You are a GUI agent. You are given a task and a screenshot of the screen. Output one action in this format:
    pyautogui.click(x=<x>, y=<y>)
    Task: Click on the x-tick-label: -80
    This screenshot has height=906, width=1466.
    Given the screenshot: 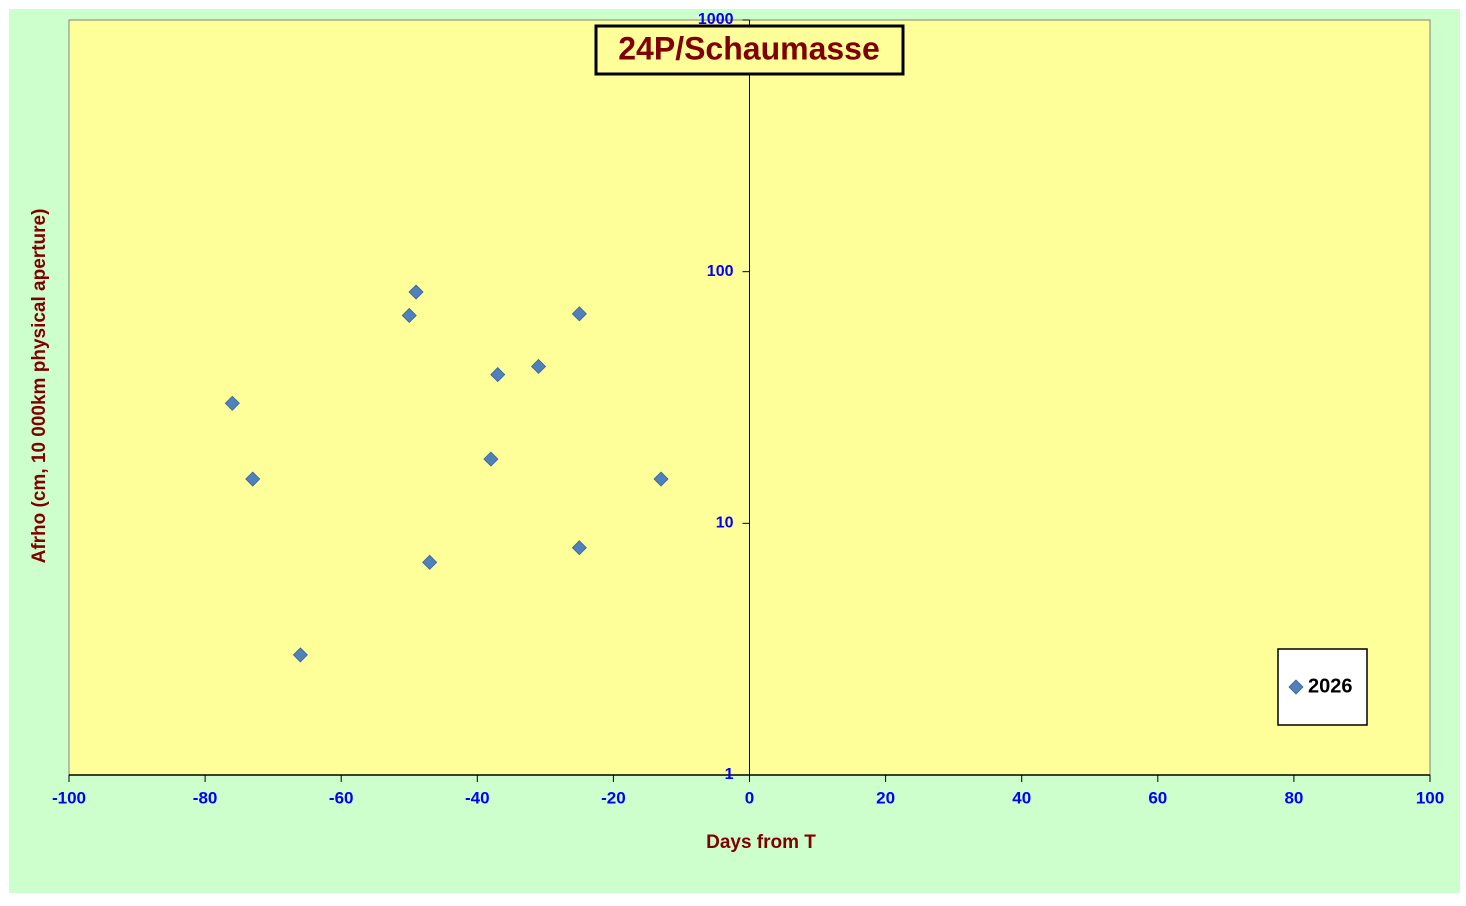 What is the action you would take?
    pyautogui.click(x=205, y=797)
    